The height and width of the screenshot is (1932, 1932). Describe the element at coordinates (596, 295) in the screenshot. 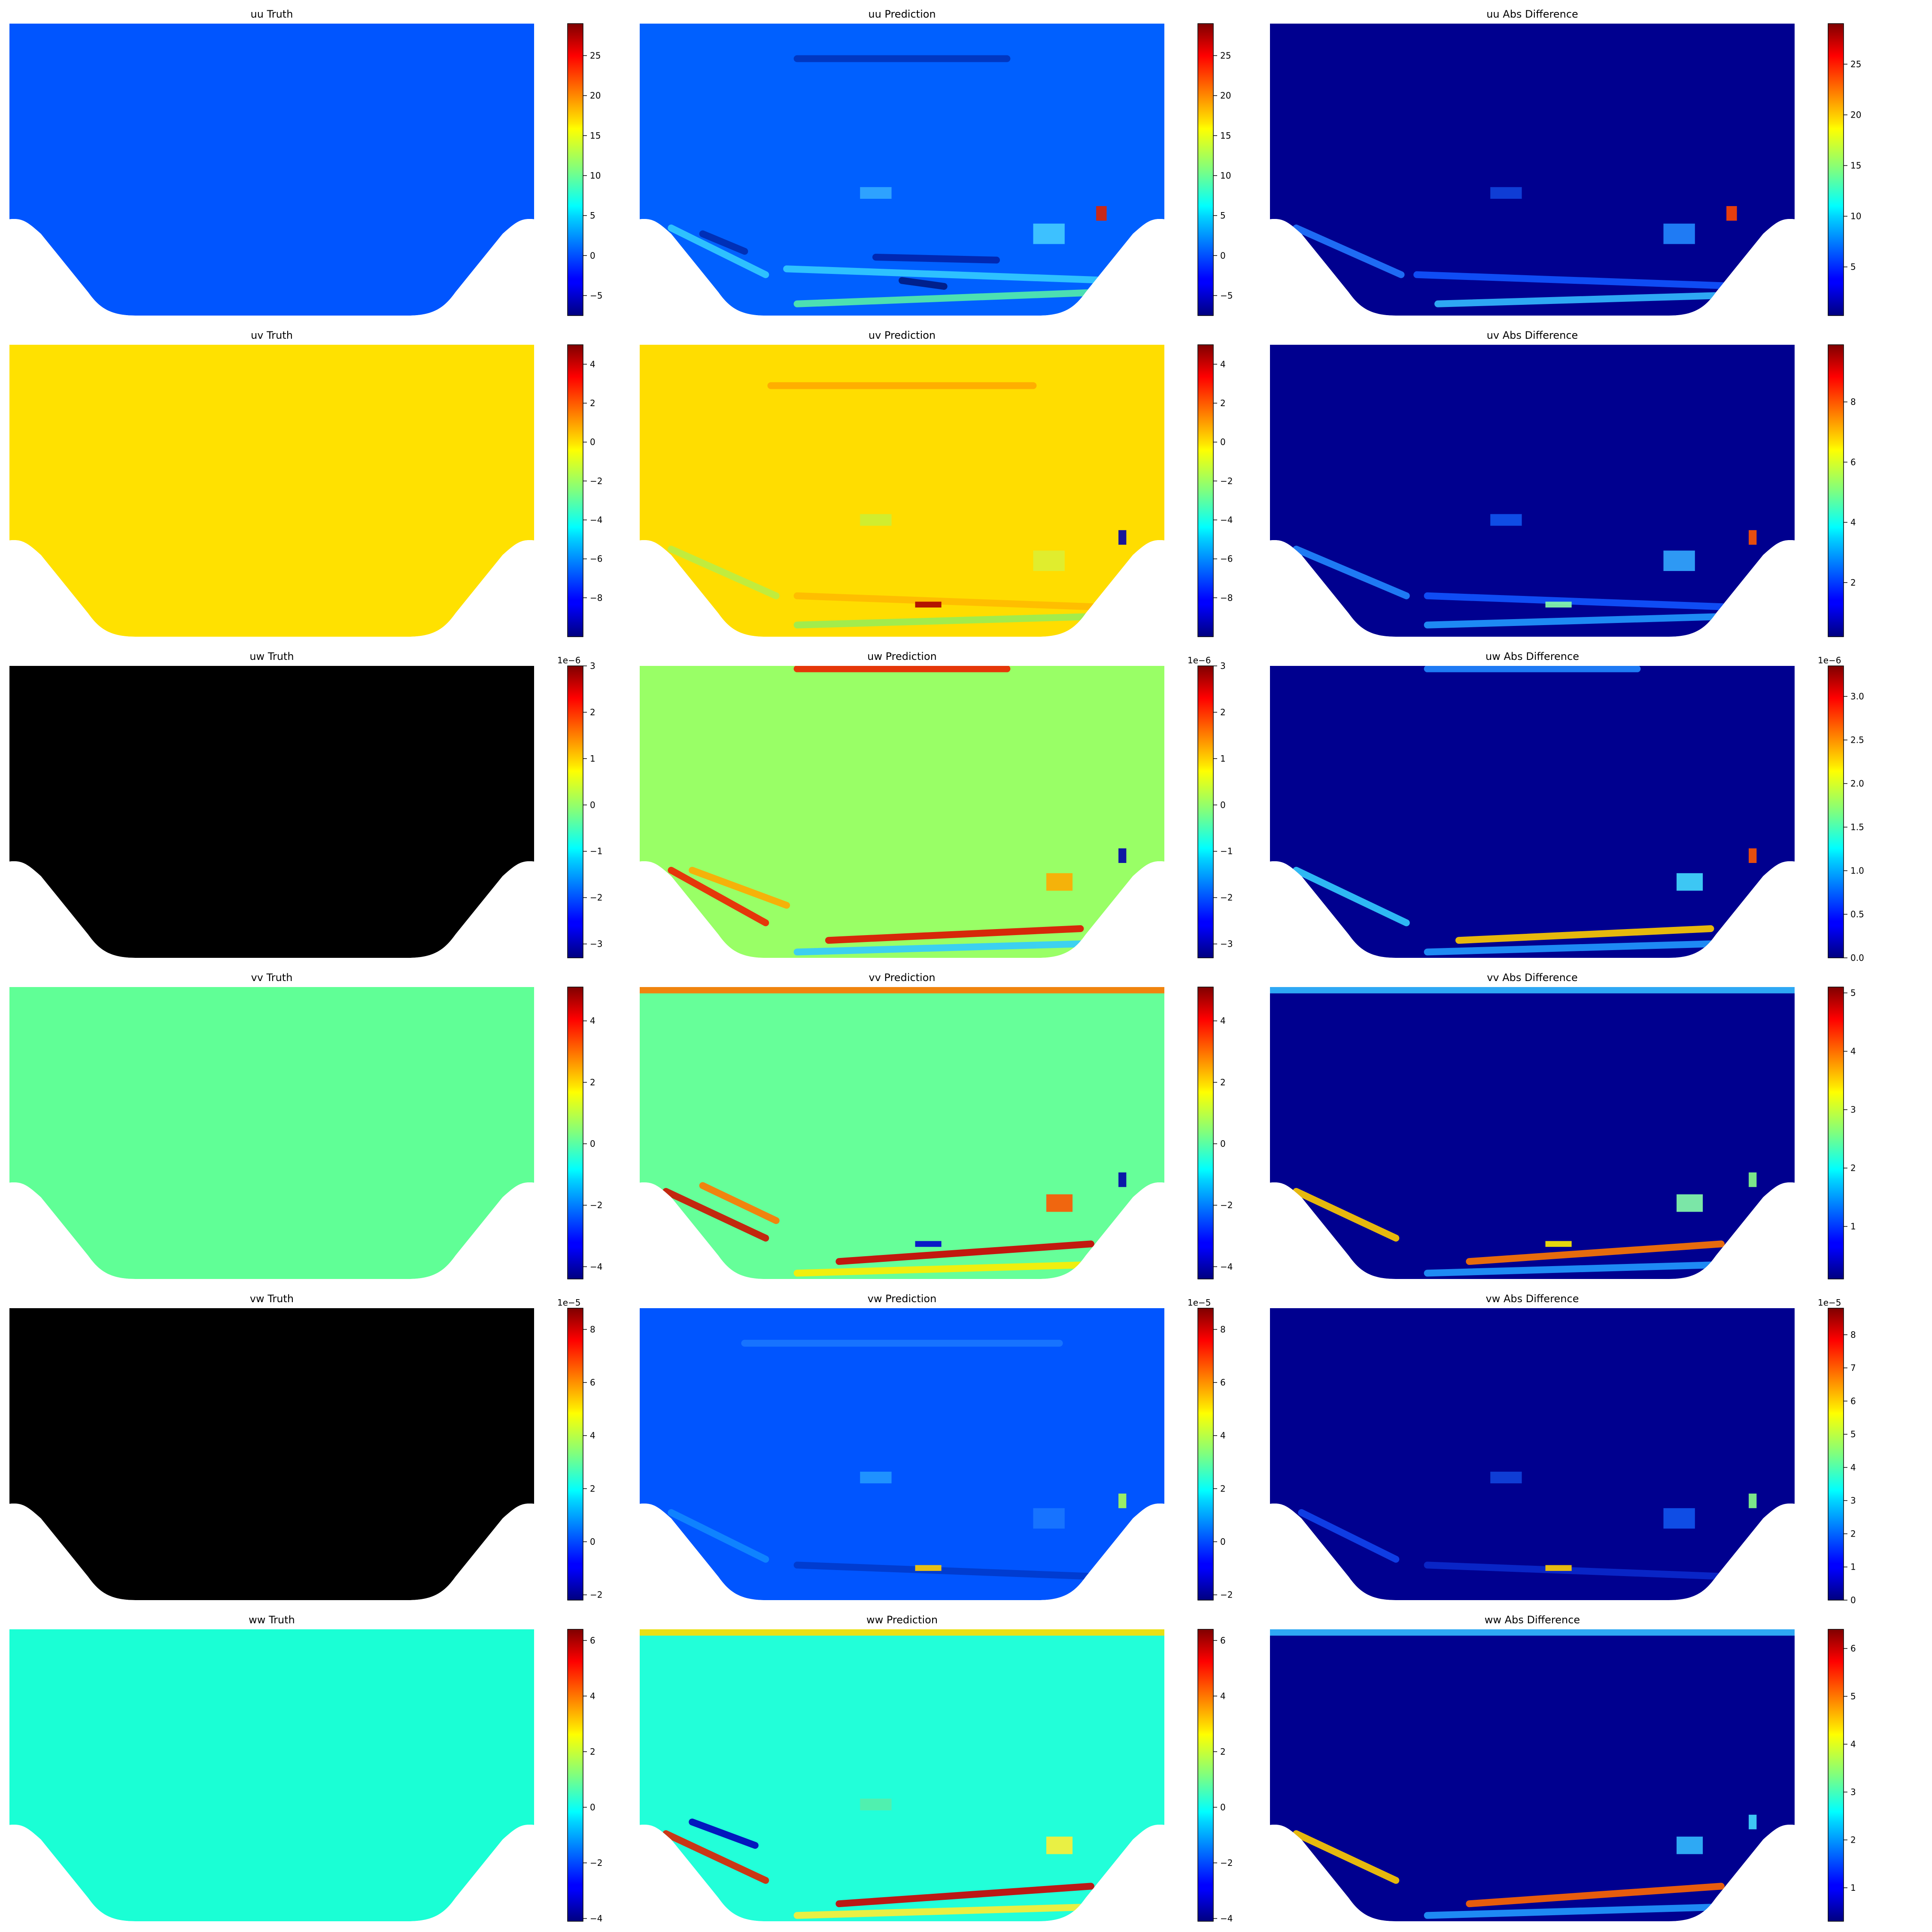

I see `colorbar-tick-label: −5` at that location.